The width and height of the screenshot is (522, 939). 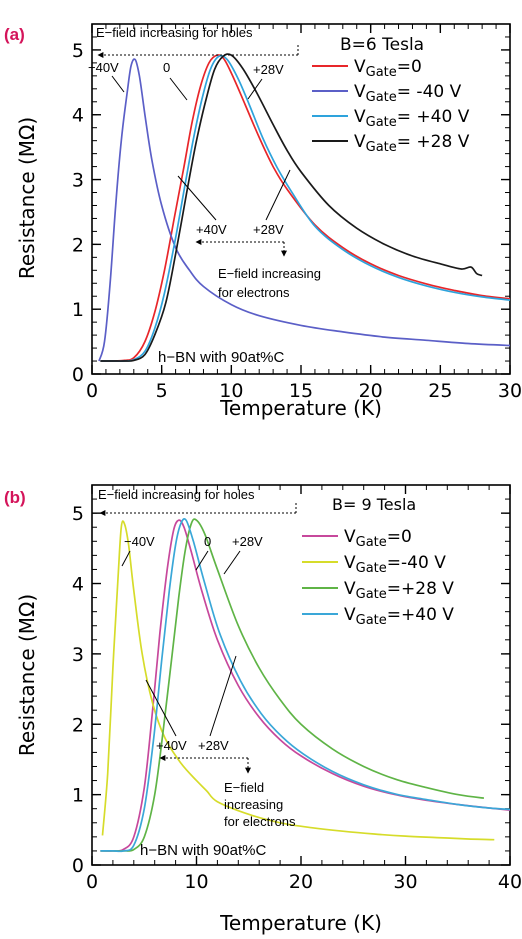 I want to click on leader-minus40v-b, so click(x=126, y=558).